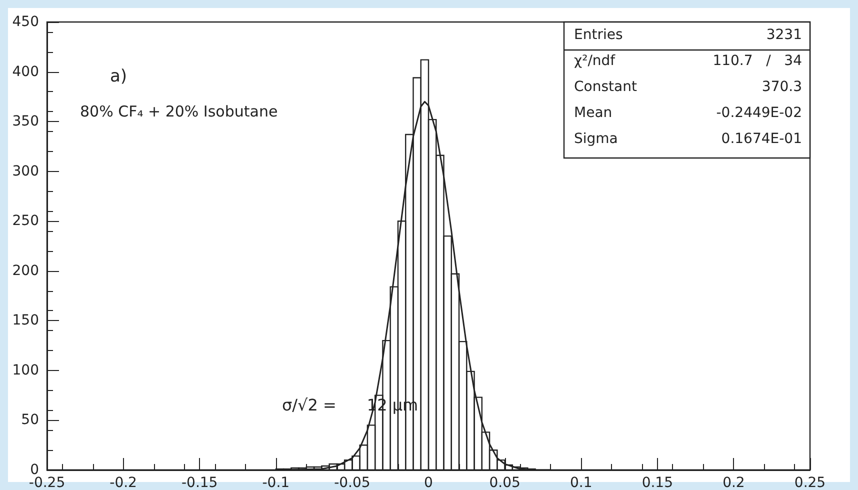 The image size is (858, 490). What do you see at coordinates (782, 87) in the screenshot?
I see `annotation: 370.3` at bounding box center [782, 87].